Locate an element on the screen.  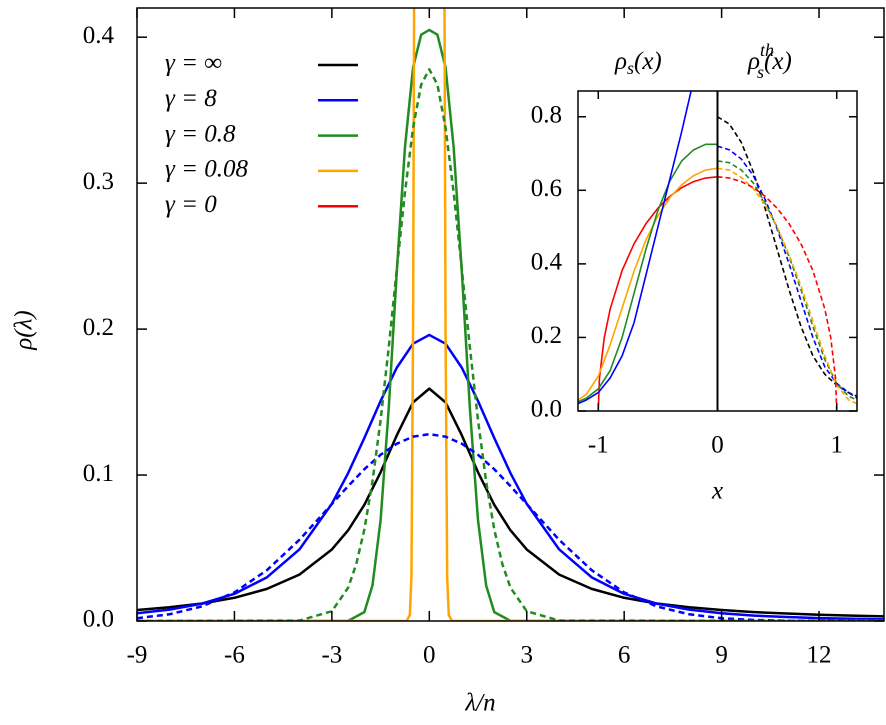
x-tick-label: -9 is located at coordinates (137, 655).